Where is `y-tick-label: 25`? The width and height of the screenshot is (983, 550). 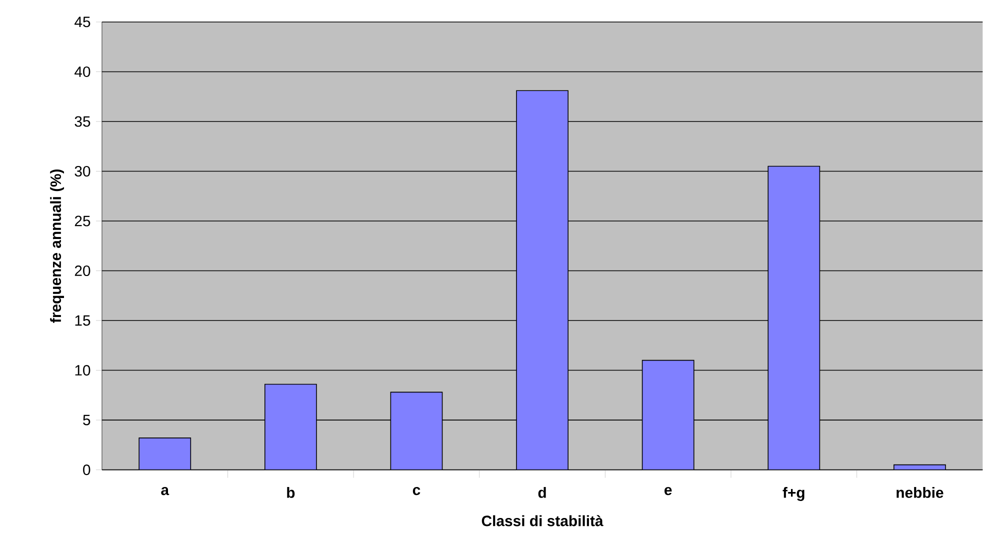 y-tick-label: 25 is located at coordinates (82, 221).